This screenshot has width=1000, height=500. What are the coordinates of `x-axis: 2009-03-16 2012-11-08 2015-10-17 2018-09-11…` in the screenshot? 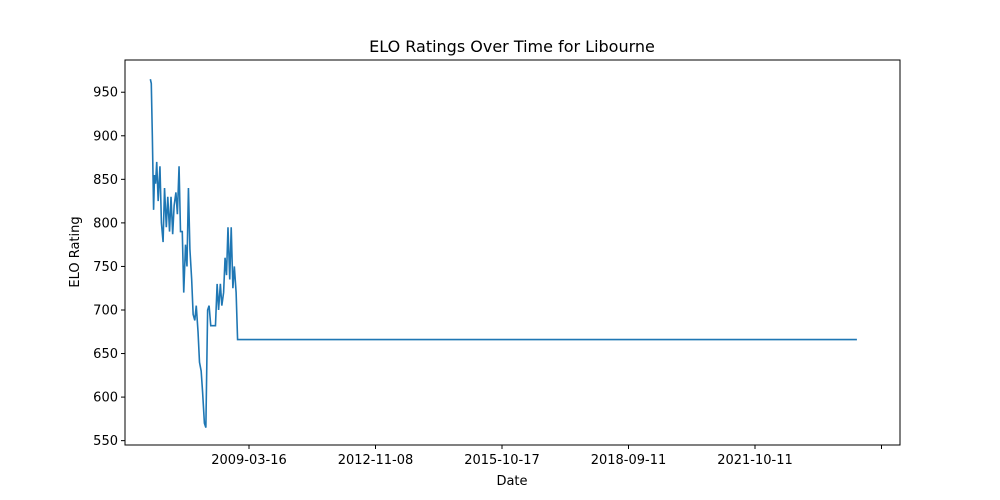 It's located at (546, 456).